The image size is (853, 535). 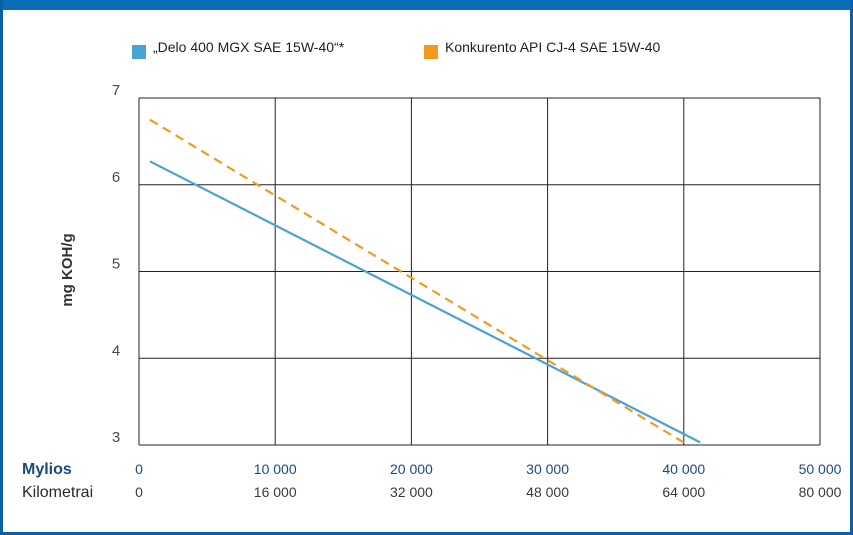 I want to click on y-tick-label: 4, so click(x=116, y=350).